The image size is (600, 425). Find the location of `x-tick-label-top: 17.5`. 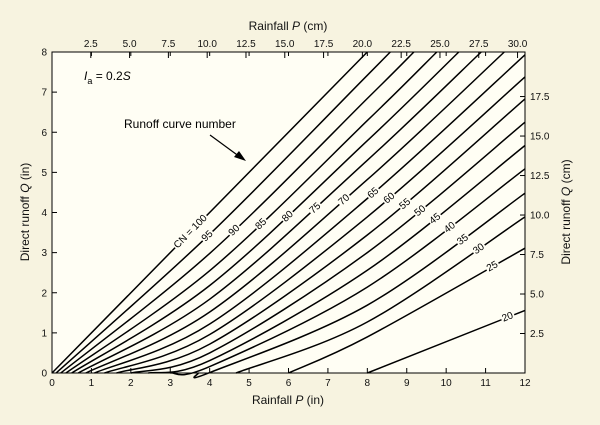

x-tick-label-top: 17.5 is located at coordinates (324, 44).